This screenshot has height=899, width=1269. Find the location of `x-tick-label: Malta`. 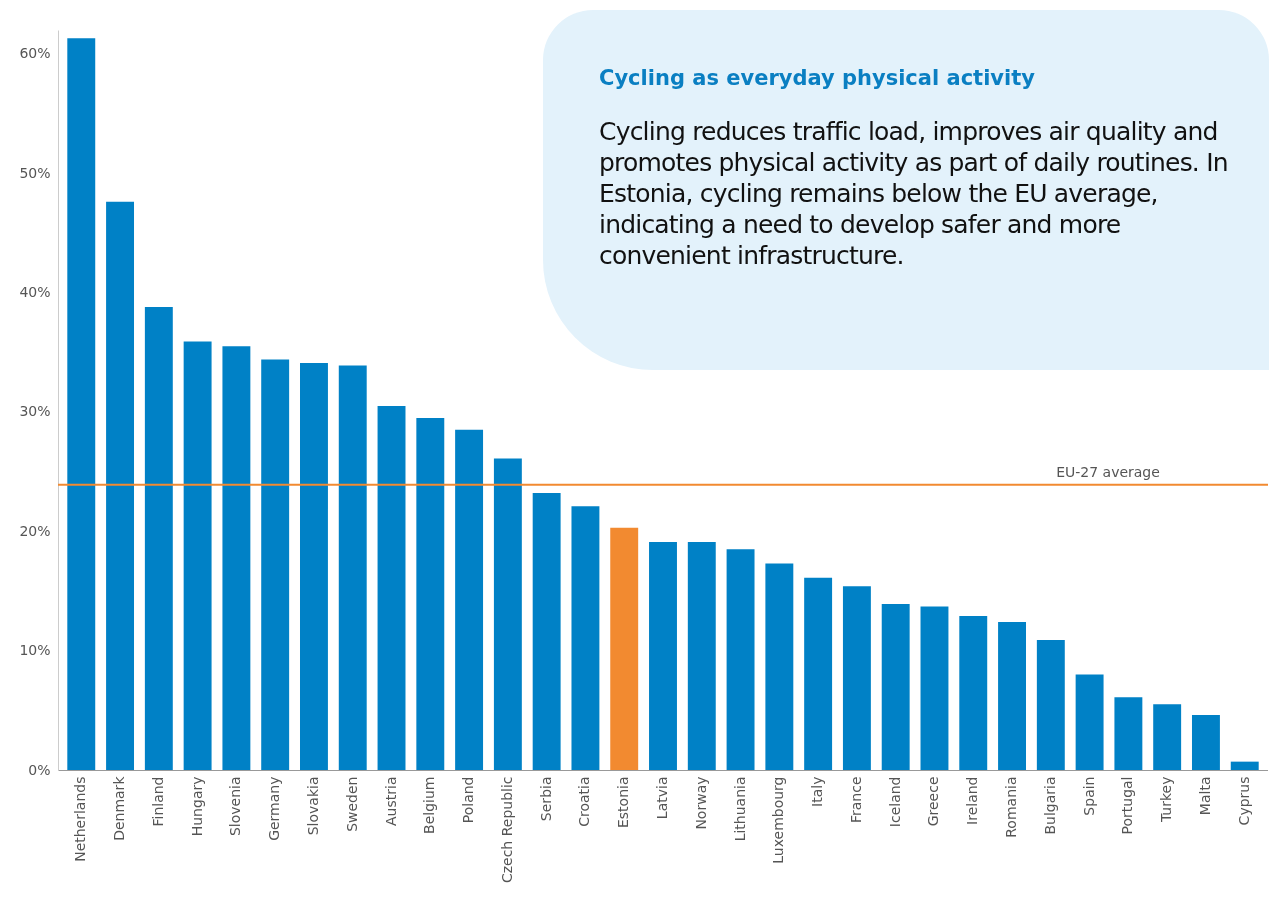

x-tick-label: Malta is located at coordinates (1204, 796).